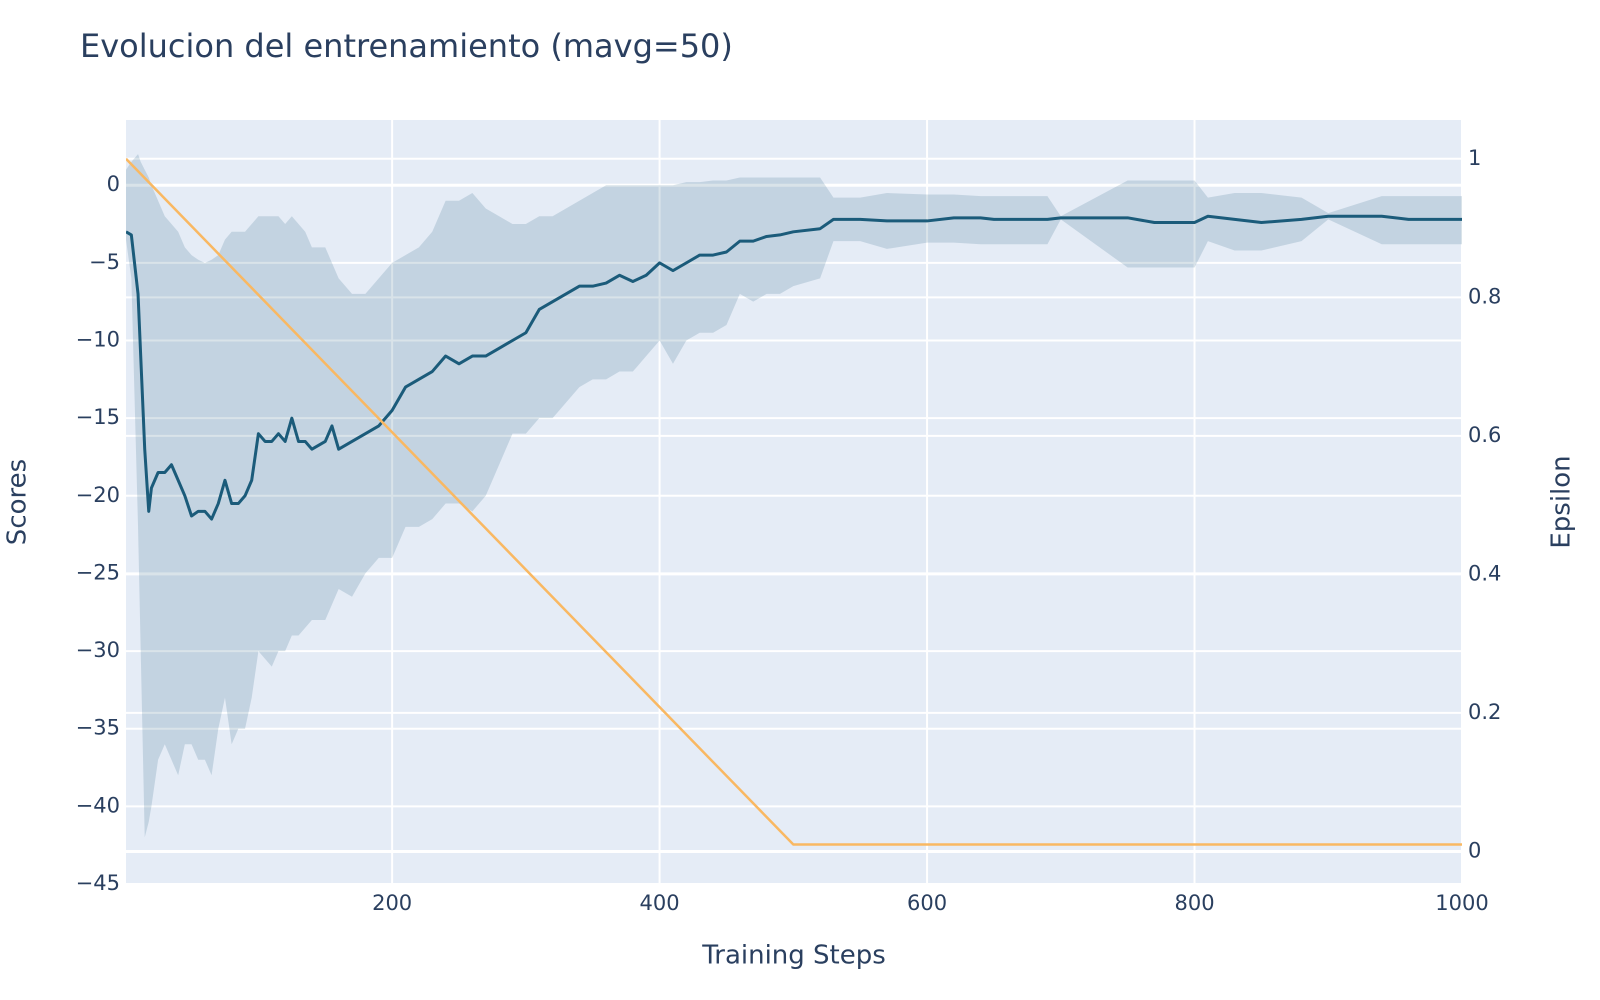 The width and height of the screenshot is (1600, 1000). I want to click on chart-title: Evolucion del entrenamiento (mavg=50), so click(406, 46).